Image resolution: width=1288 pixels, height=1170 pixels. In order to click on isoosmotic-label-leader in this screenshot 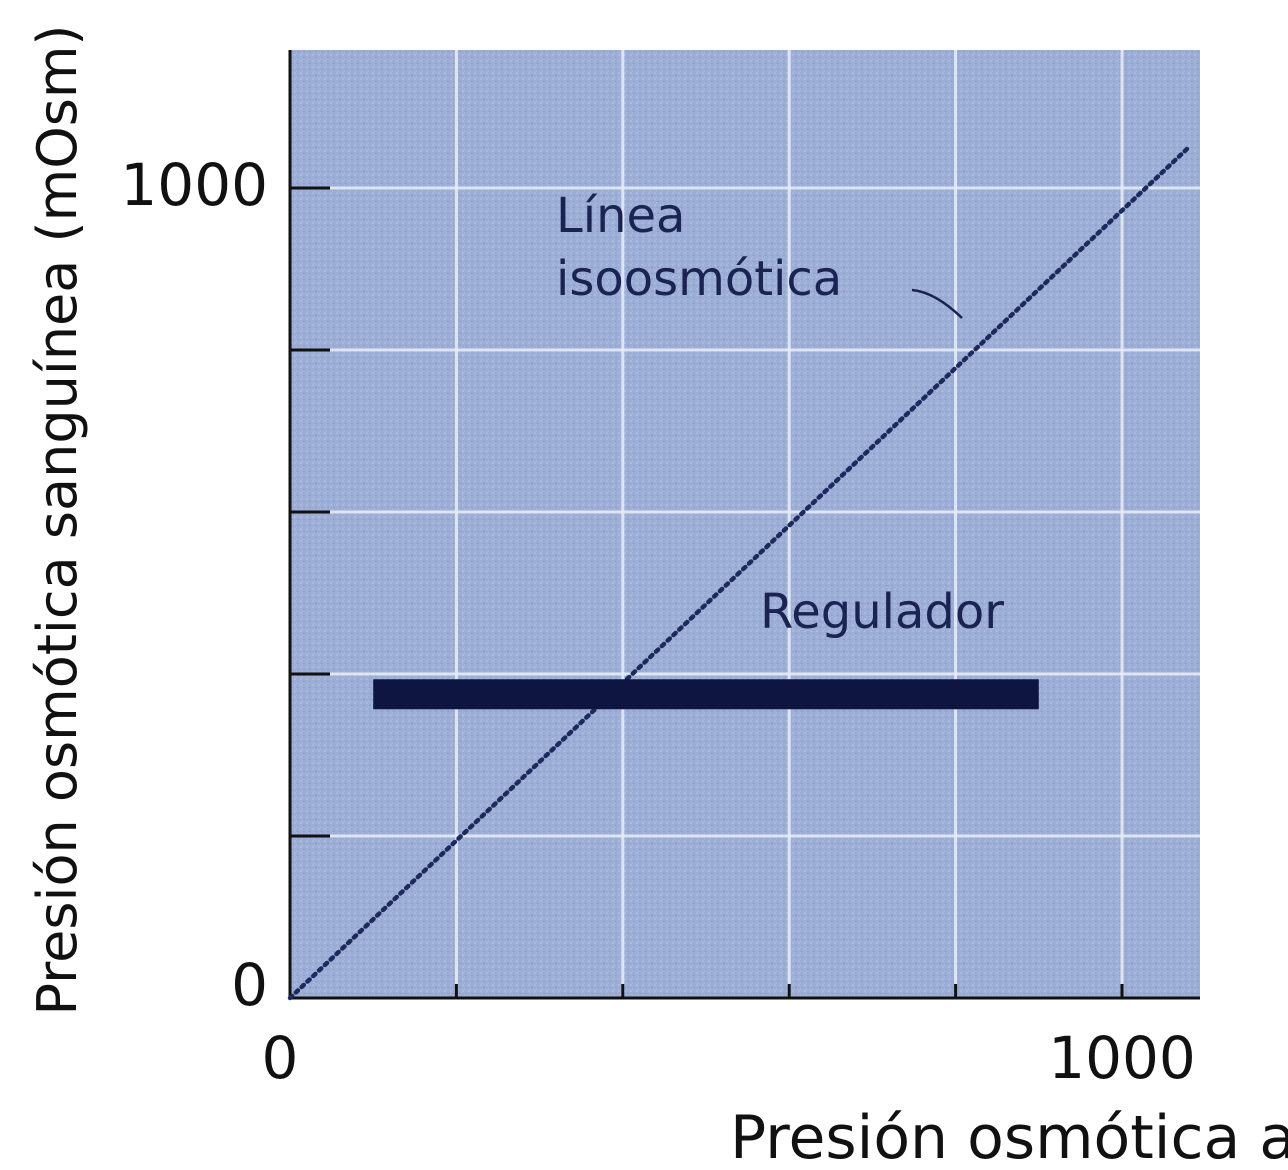, I will do `click(937, 303)`.